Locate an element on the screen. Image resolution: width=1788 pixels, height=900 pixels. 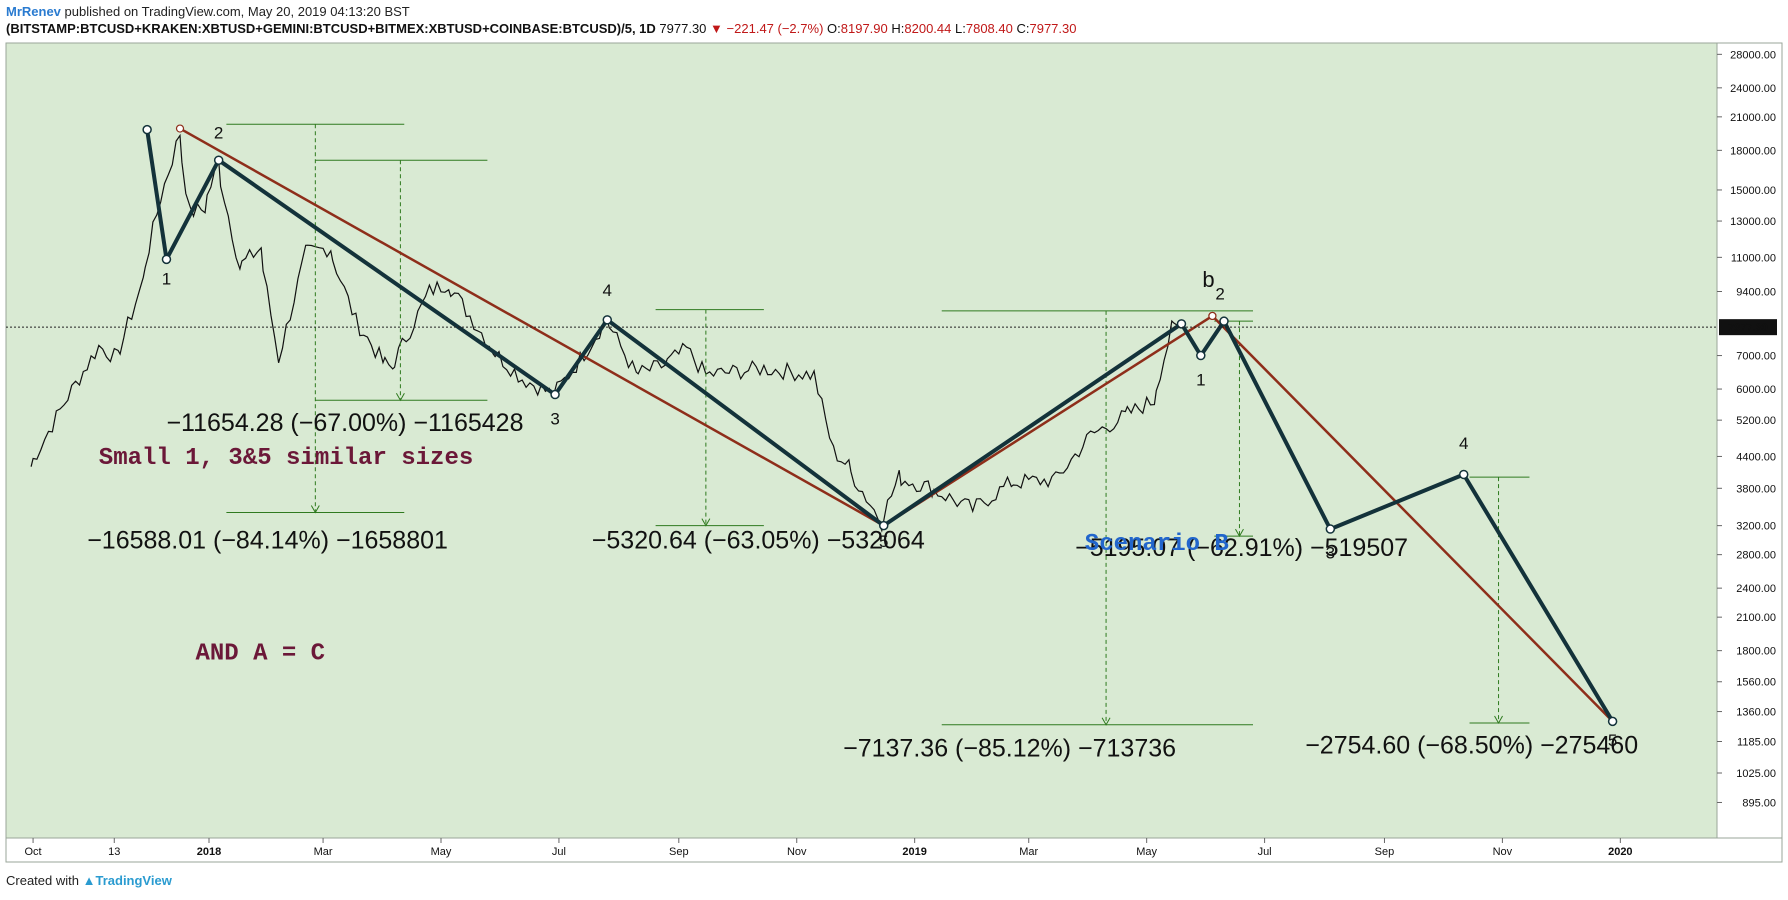
measure-label: −5320.64 (−63.05%) −532064 is located at coordinates (758, 541).